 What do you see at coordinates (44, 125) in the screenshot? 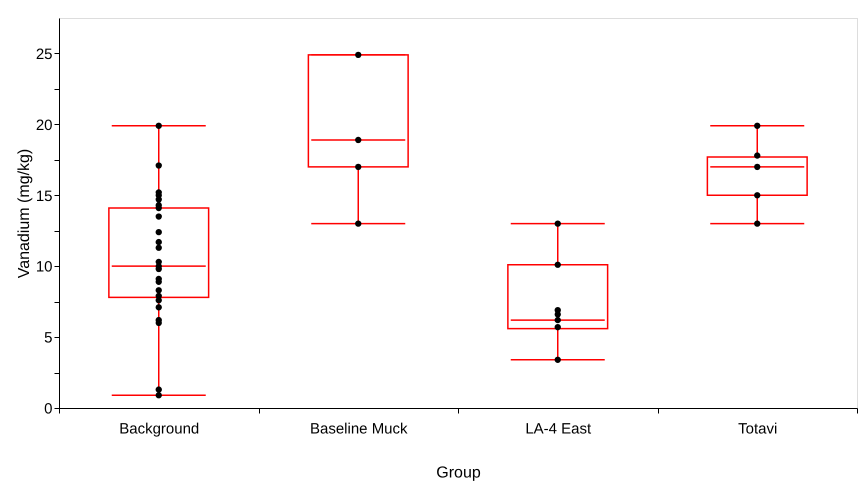
I see `y-tick-label: 20` at bounding box center [44, 125].